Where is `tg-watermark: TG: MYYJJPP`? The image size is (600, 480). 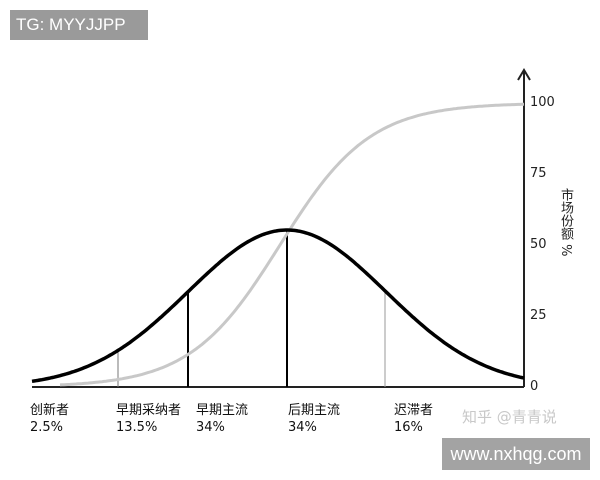 tg-watermark: TG: MYYJJPP is located at coordinates (79, 25).